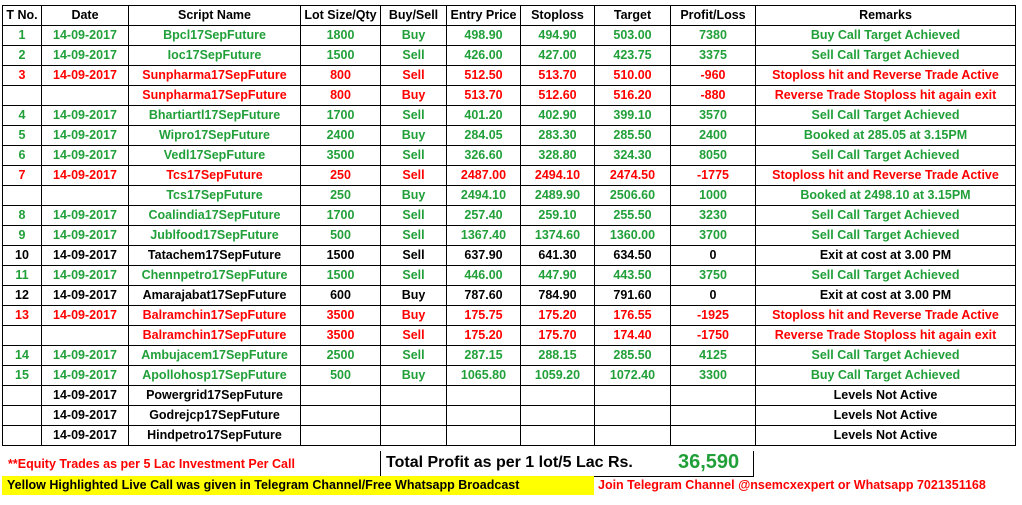 This screenshot has width=1022, height=505. I want to click on cell-stoploss: 175.70, so click(557, 335).